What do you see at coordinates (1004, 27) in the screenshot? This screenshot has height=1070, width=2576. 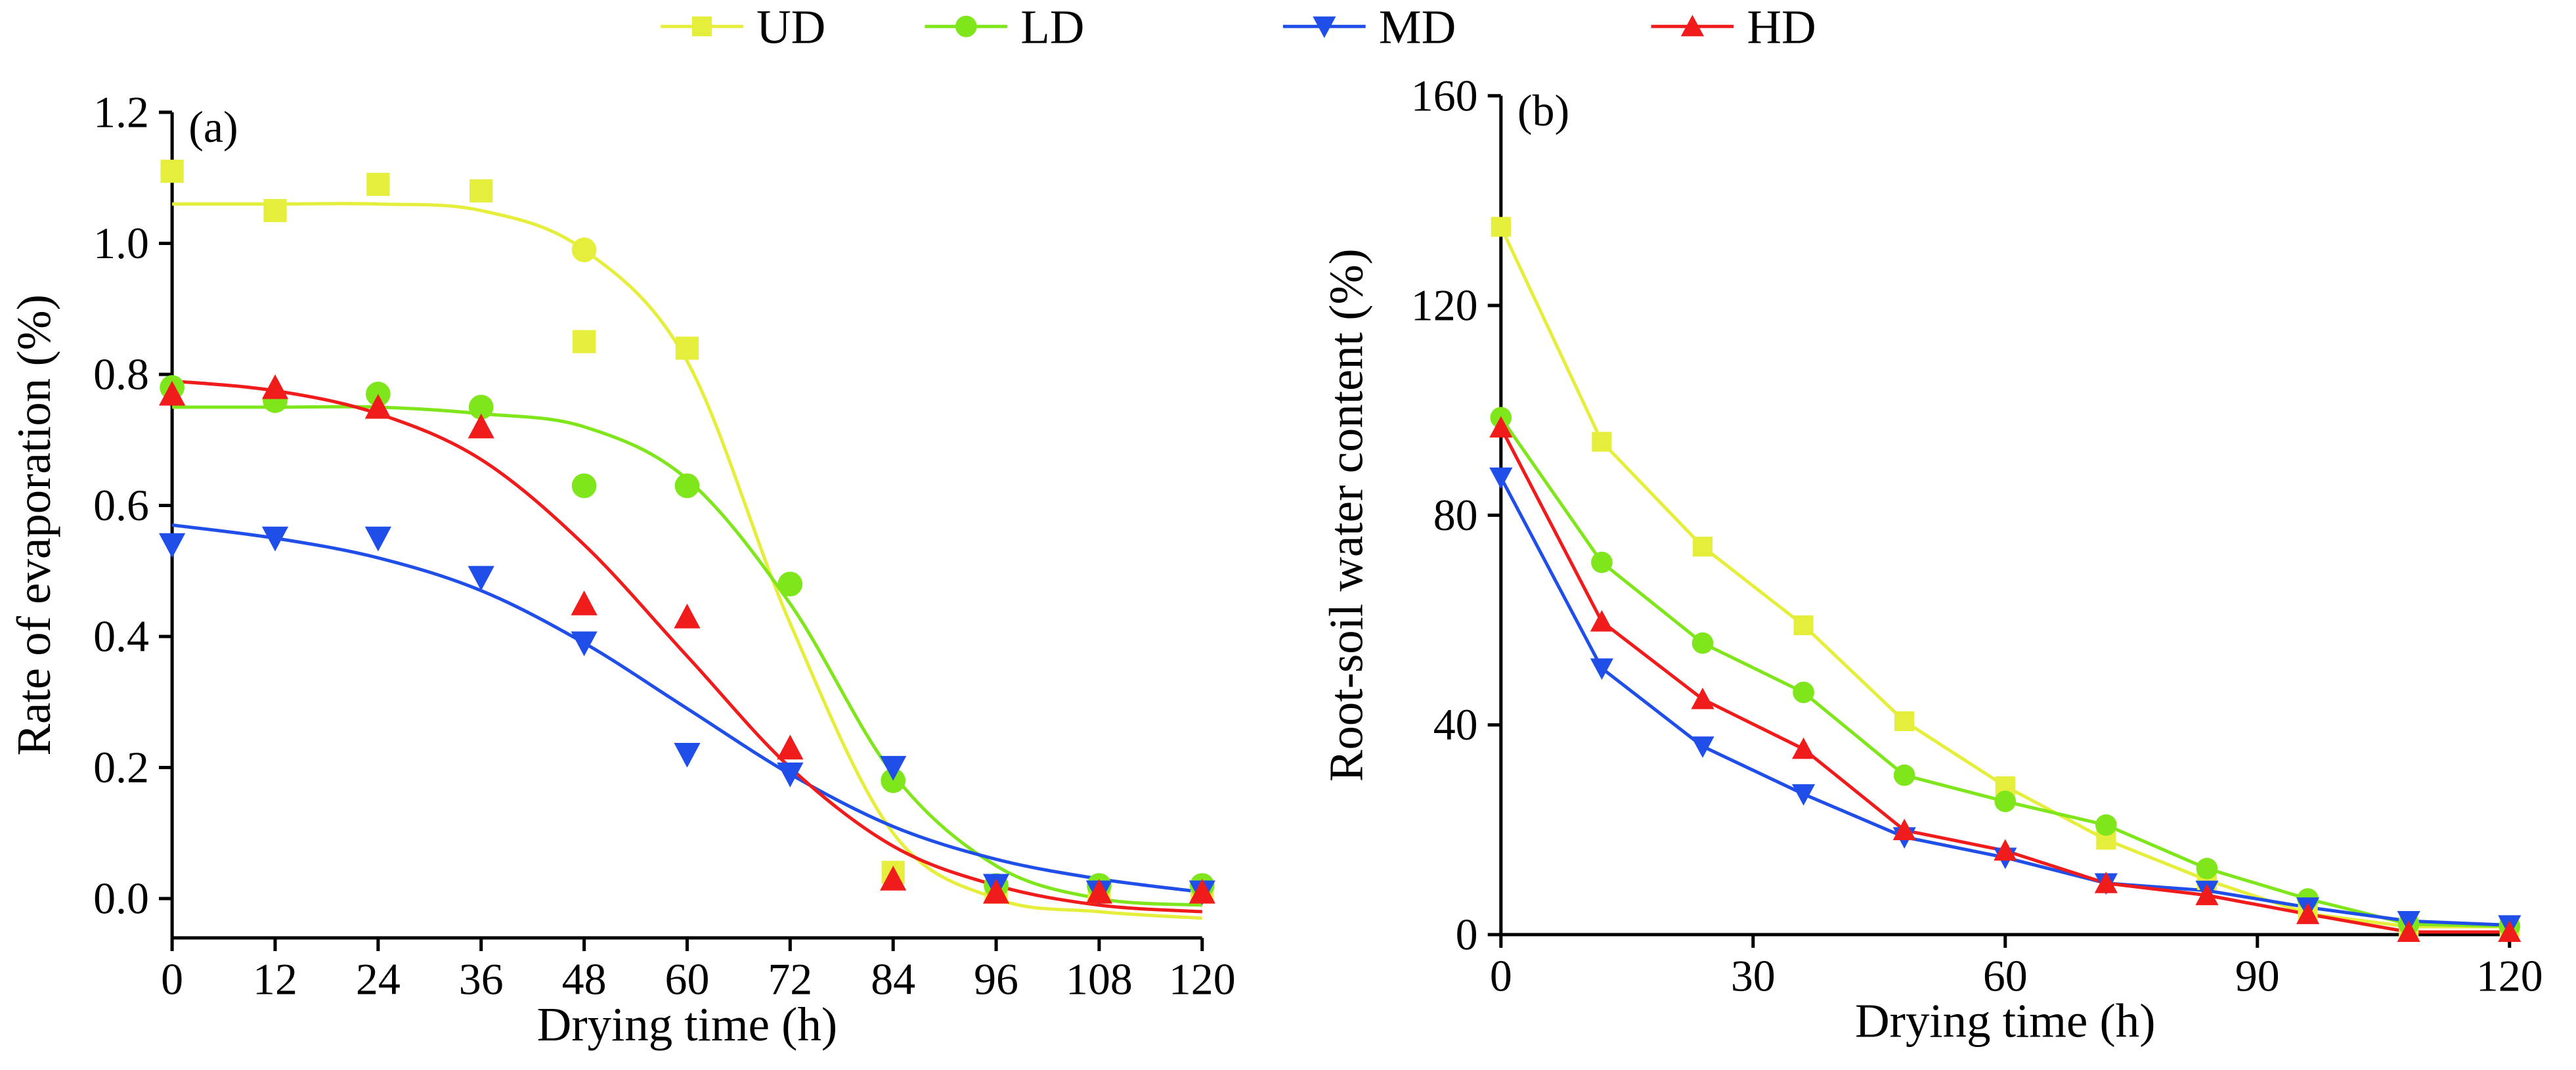 I see `legend-item-ld: LD` at bounding box center [1004, 27].